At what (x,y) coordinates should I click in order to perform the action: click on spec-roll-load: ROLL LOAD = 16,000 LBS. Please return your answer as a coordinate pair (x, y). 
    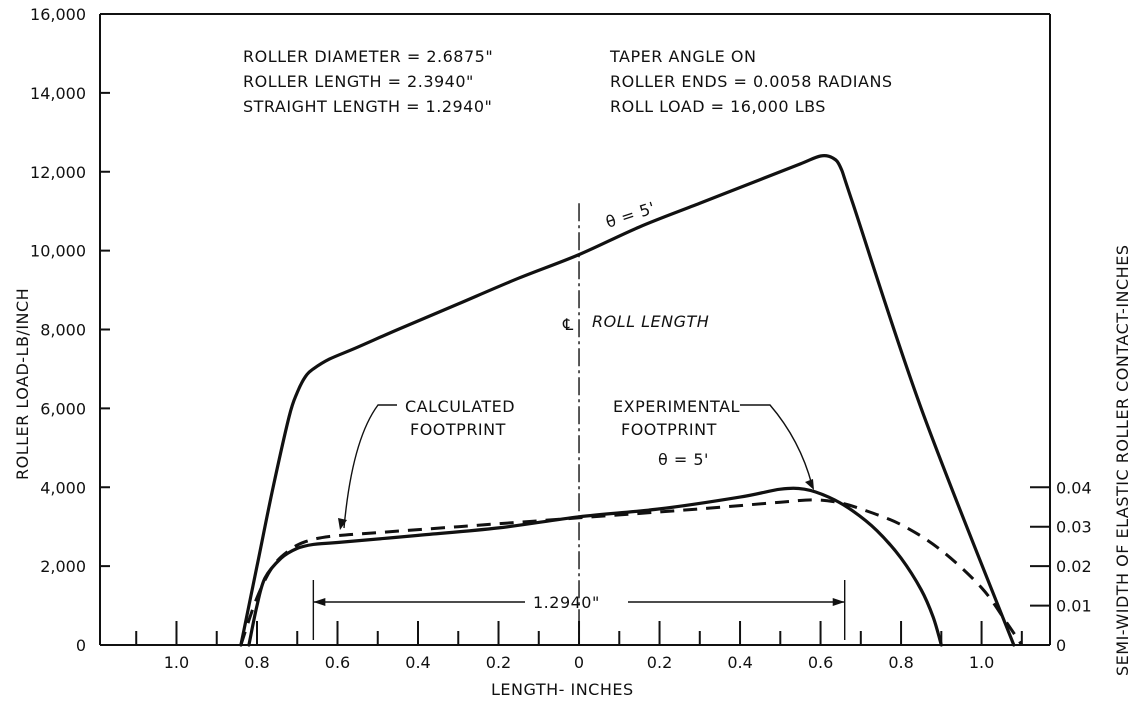
    Looking at the image, I should click on (718, 106).